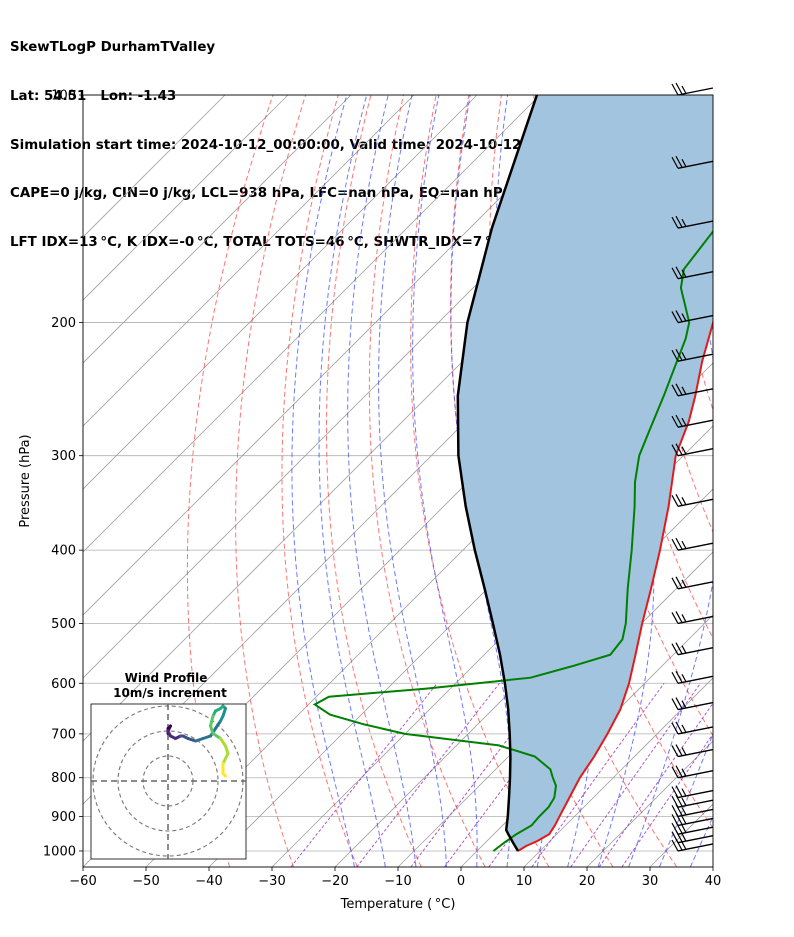 The width and height of the screenshot is (794, 937). I want to click on x-tick-label: −10, so click(397, 881).